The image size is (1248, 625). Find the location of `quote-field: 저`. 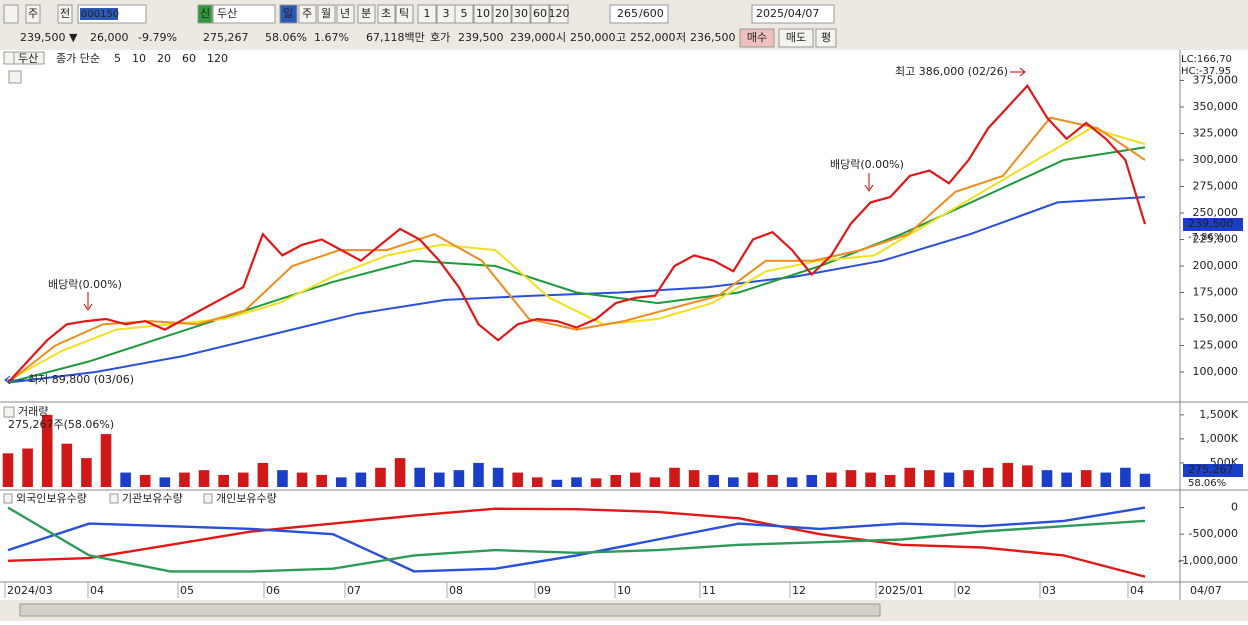

quote-field: 저 is located at coordinates (681, 37).